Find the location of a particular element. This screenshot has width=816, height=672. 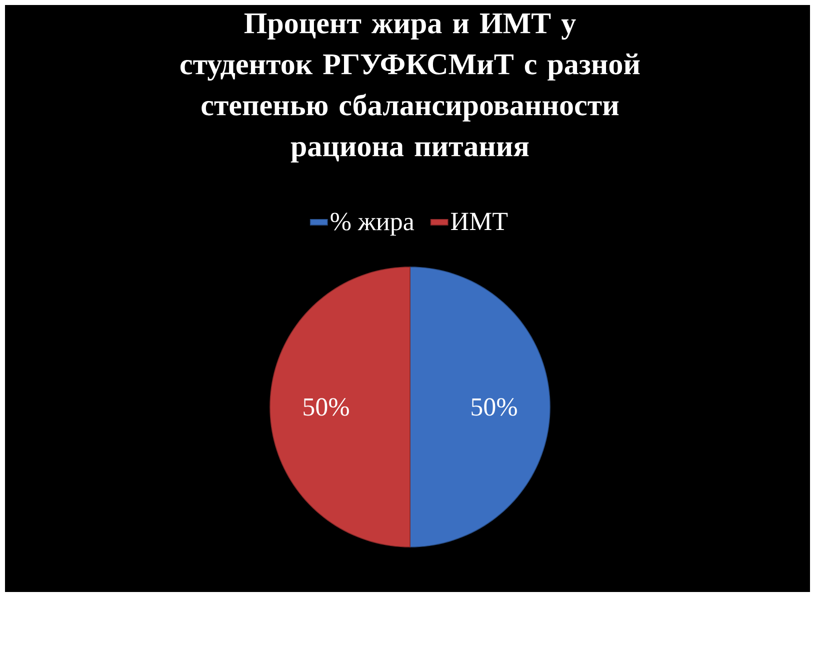

legend-label: ИМТ is located at coordinates (479, 221).